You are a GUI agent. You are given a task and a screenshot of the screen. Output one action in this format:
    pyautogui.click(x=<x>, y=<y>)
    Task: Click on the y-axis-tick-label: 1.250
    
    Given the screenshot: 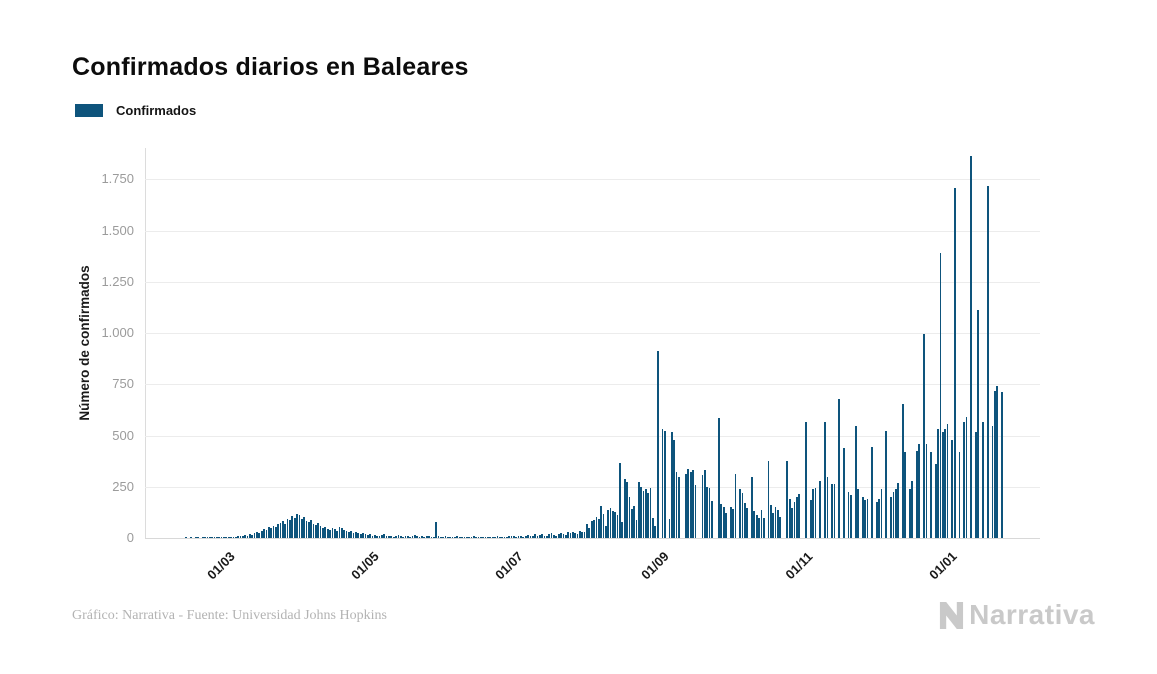 What is the action you would take?
    pyautogui.click(x=117, y=281)
    